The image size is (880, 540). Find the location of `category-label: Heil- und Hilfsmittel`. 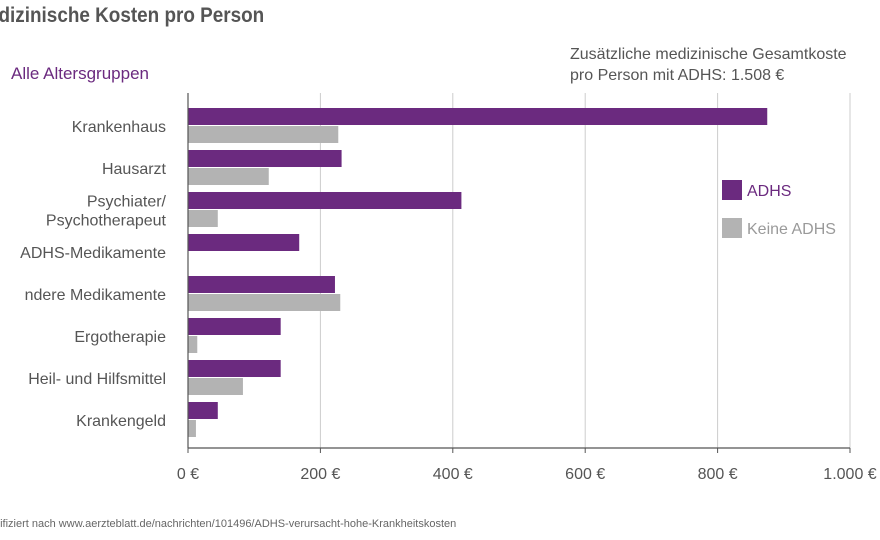

category-label: Heil- und Hilfsmittel is located at coordinates (97, 379).